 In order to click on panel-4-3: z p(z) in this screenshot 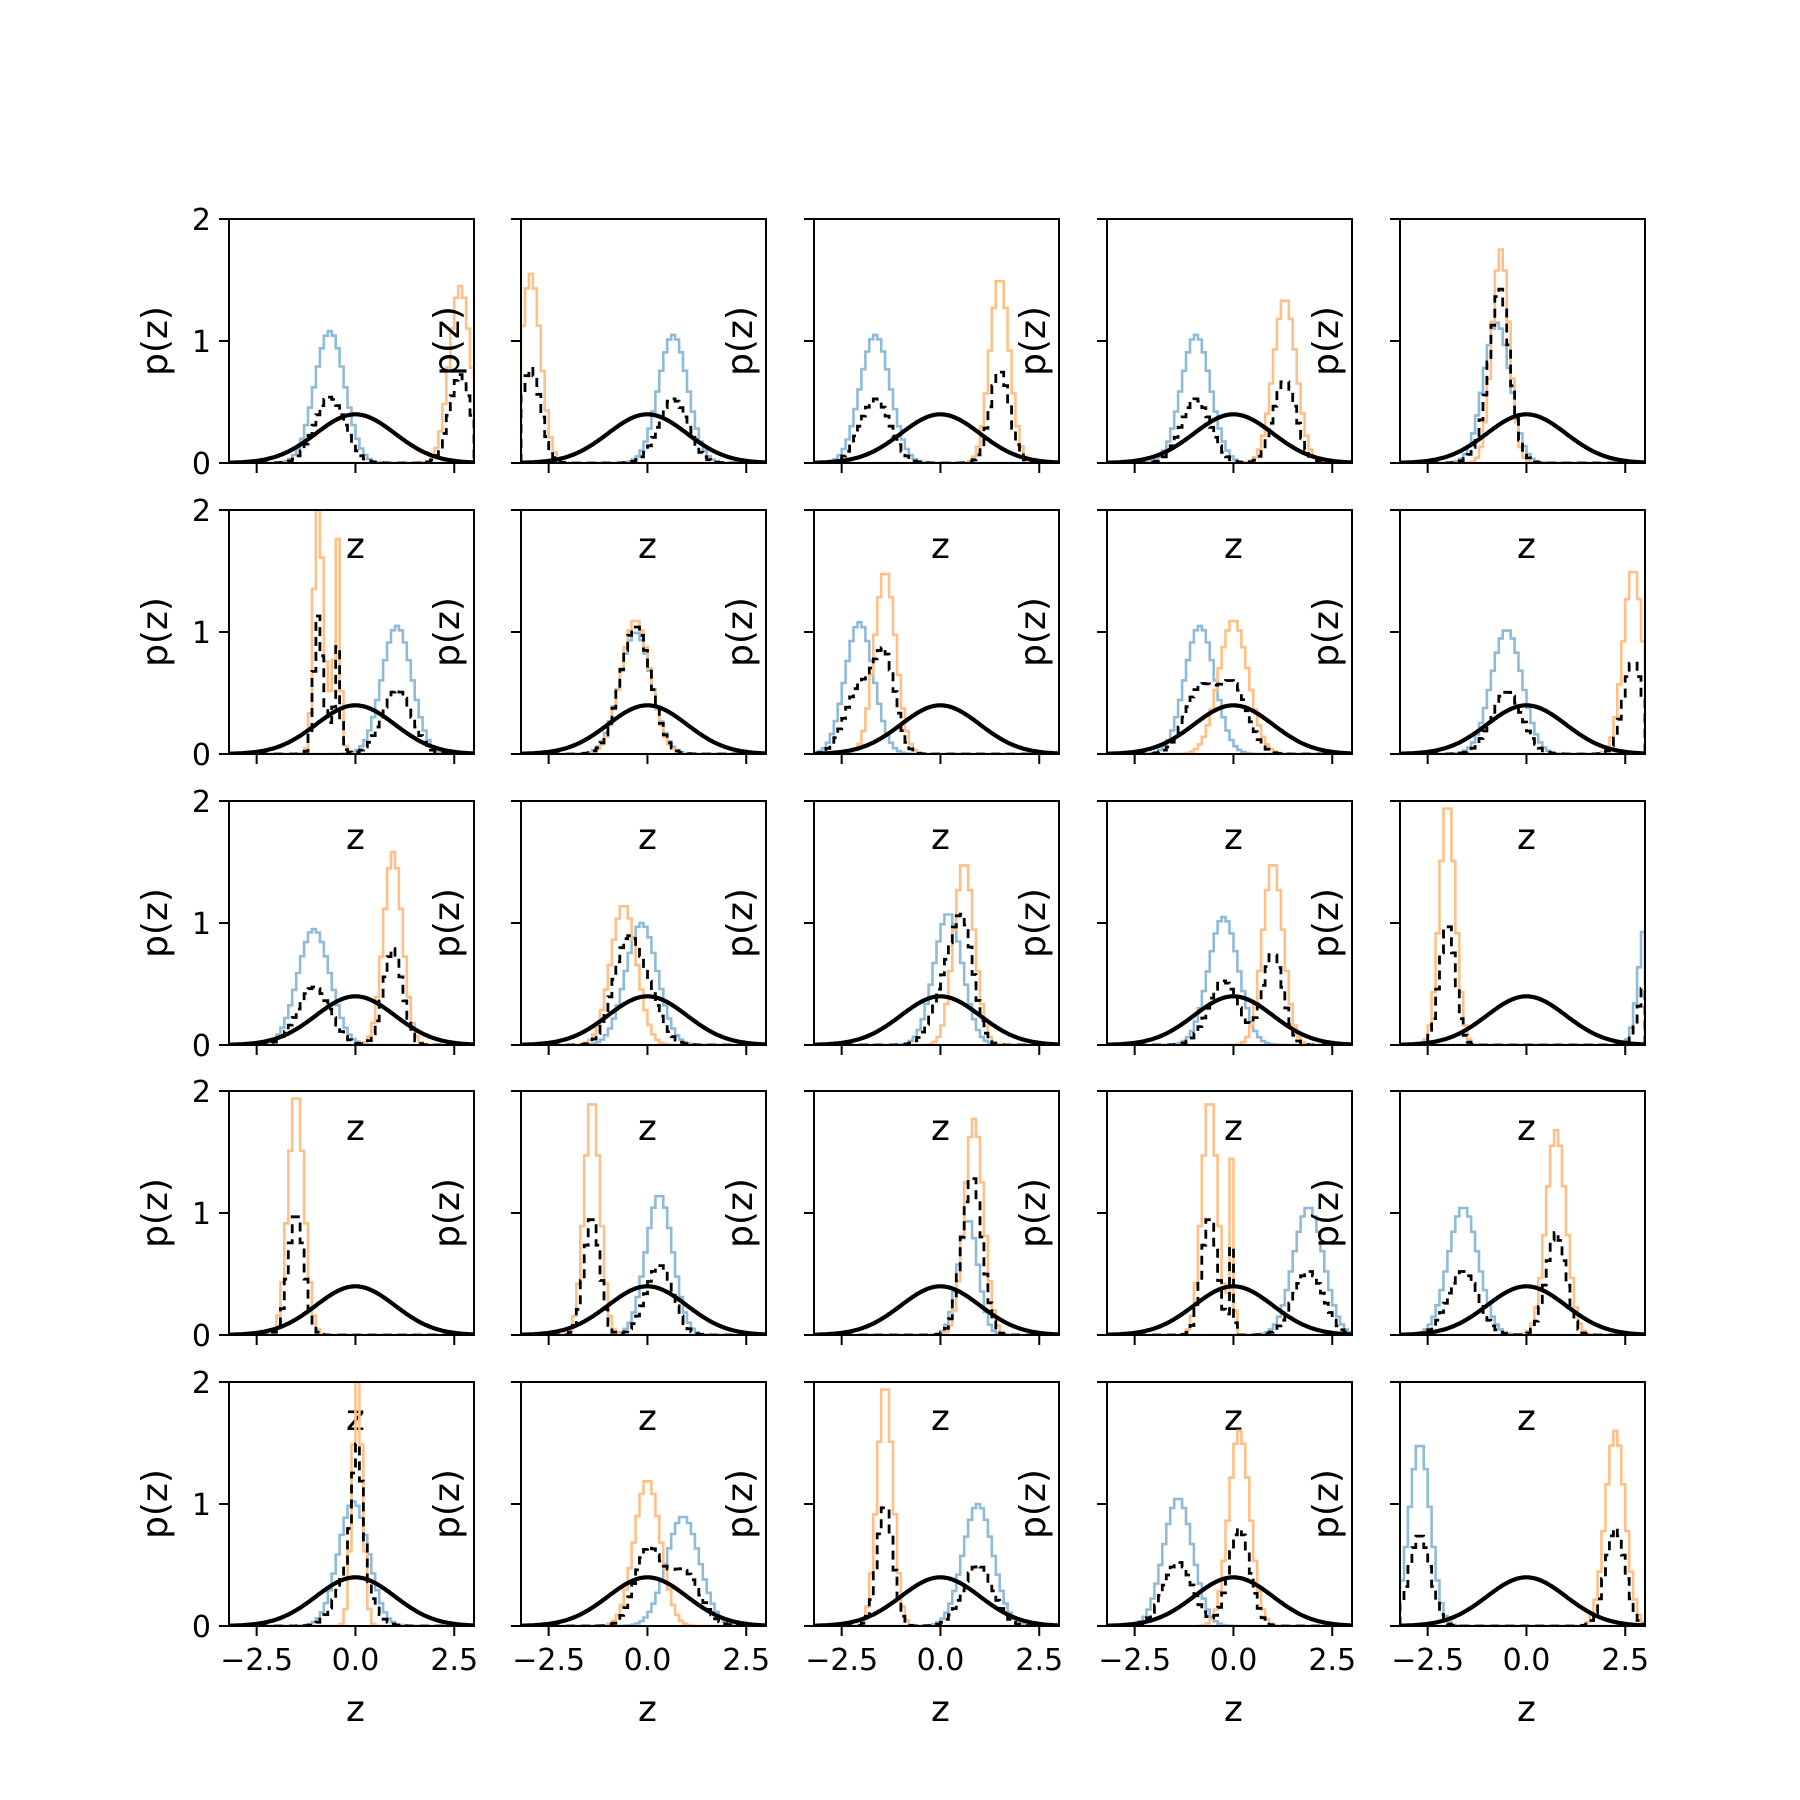, I will do `click(890, 1264)`.